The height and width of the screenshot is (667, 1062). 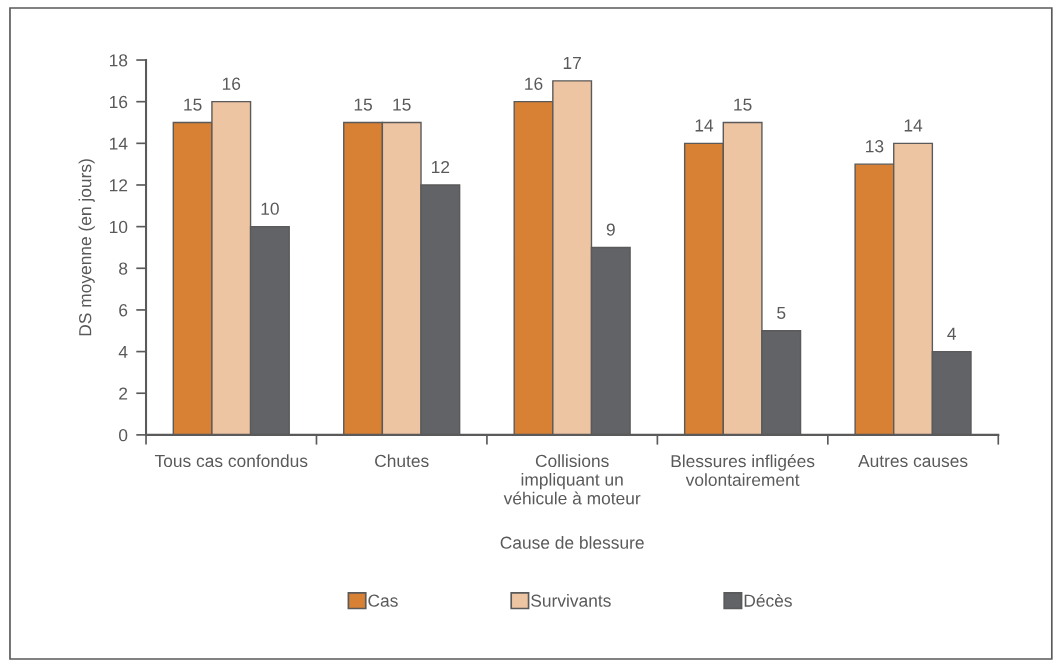 What do you see at coordinates (118, 185) in the screenshot?
I see `y-tick-label: 12` at bounding box center [118, 185].